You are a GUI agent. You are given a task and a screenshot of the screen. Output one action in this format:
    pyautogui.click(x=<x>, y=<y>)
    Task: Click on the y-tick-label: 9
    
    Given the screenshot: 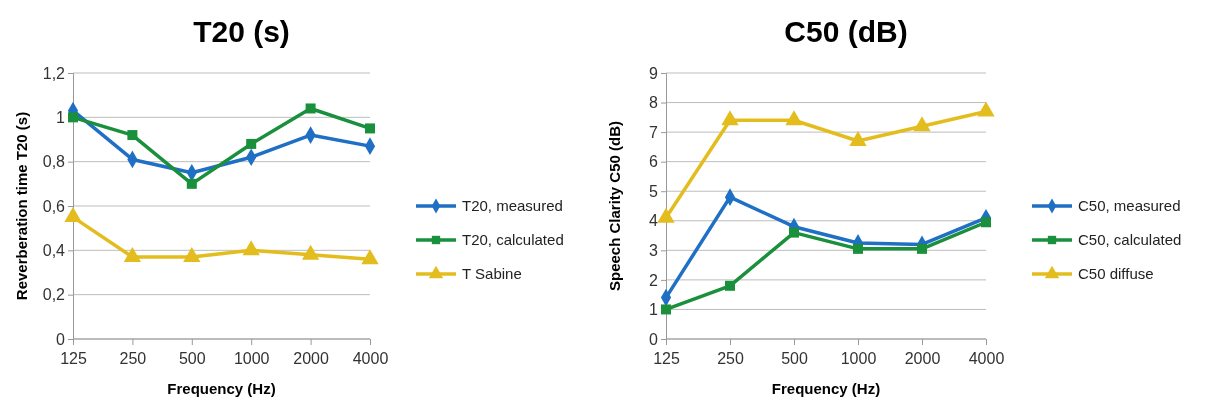 What is the action you would take?
    pyautogui.click(x=654, y=73)
    